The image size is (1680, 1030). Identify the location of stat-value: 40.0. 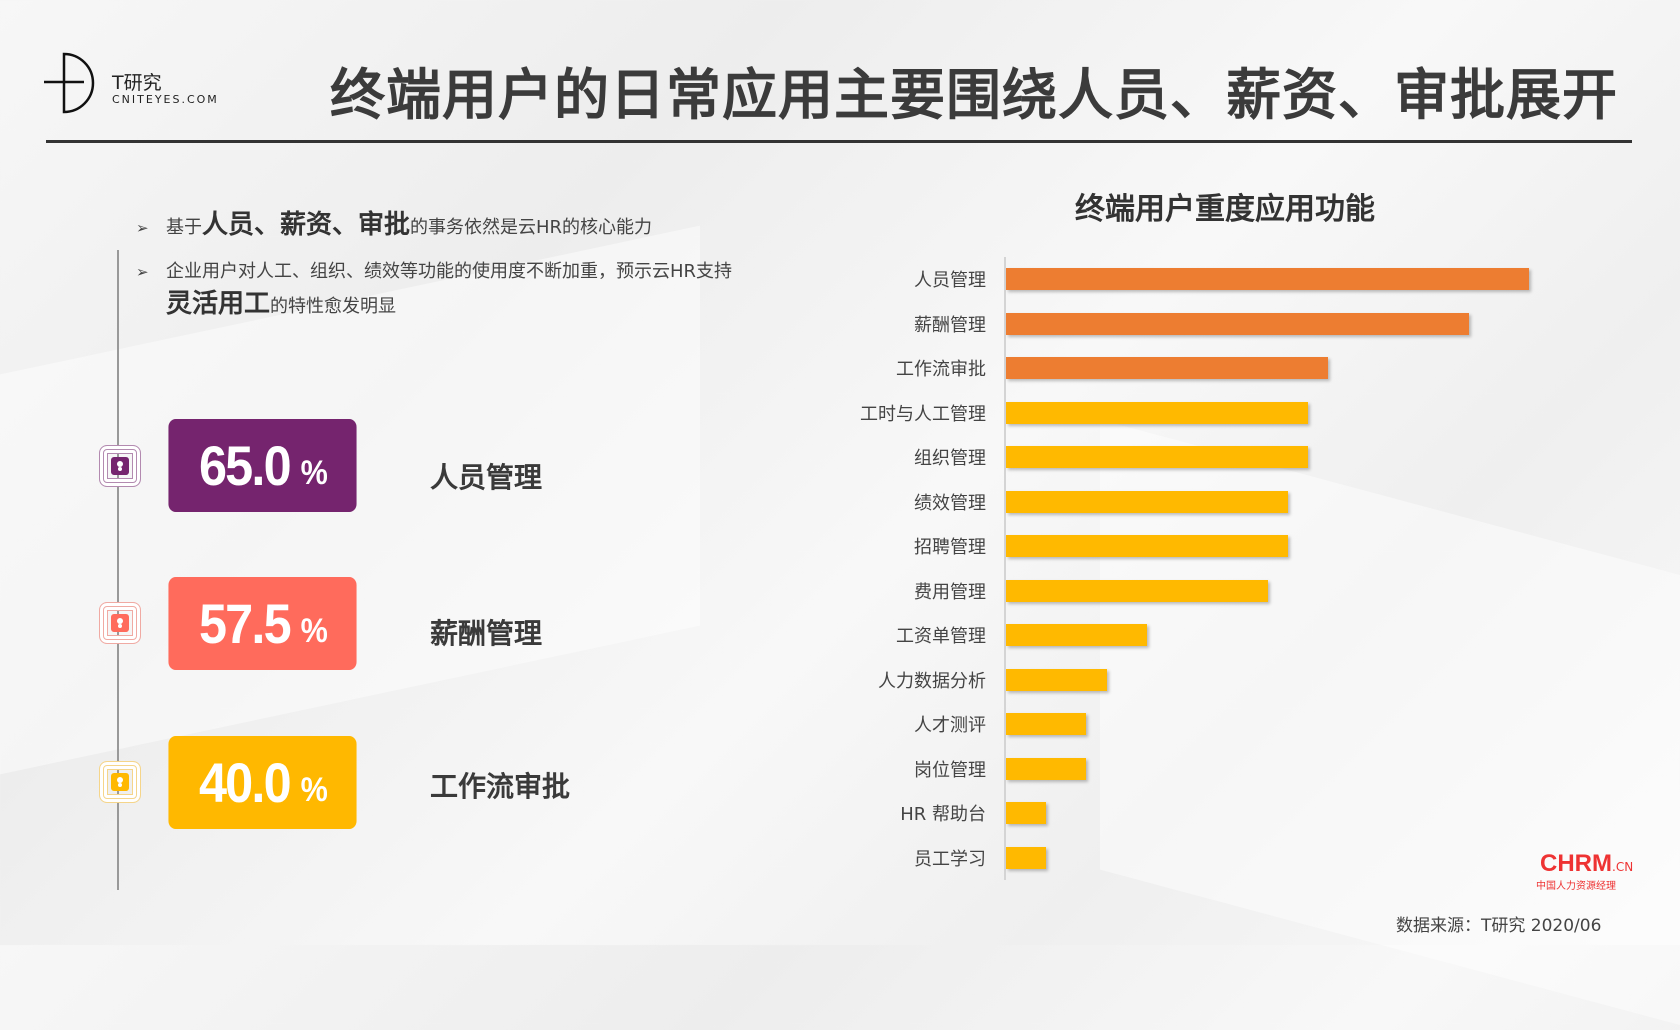
(245, 782).